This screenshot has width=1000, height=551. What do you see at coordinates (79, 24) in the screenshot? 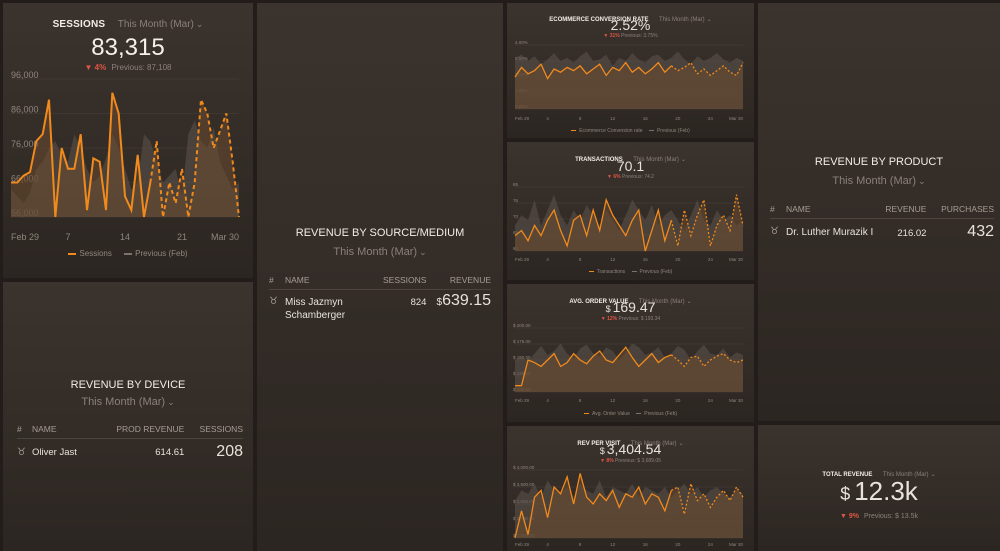
I see `widget-title: Sessions` at bounding box center [79, 24].